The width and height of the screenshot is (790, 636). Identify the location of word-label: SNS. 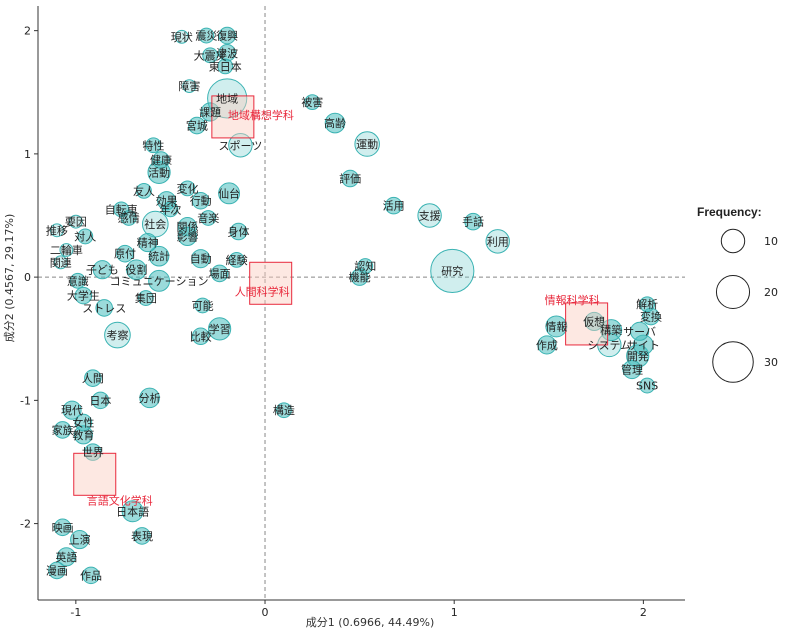
(647, 386).